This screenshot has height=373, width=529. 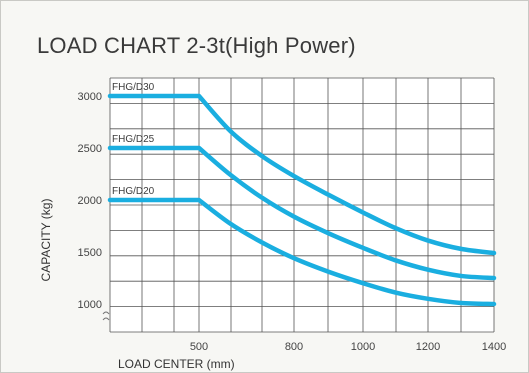 I want to click on series-label: FHG/D20, so click(x=133, y=191).